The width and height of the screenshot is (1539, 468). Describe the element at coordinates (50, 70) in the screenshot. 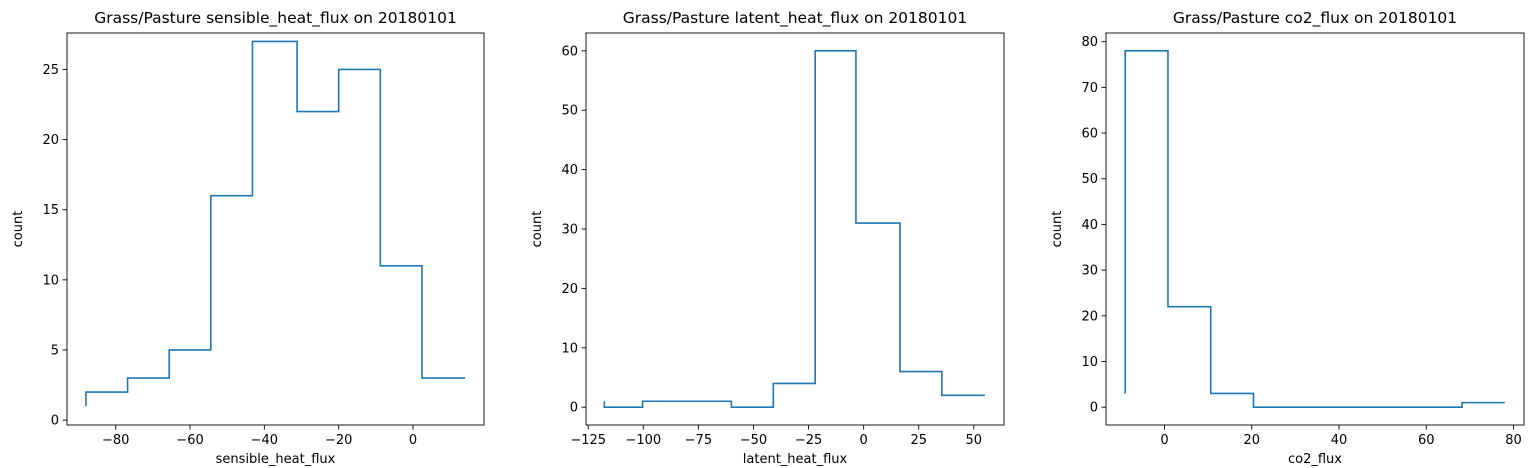

I see `y-tick-label: 25` at that location.